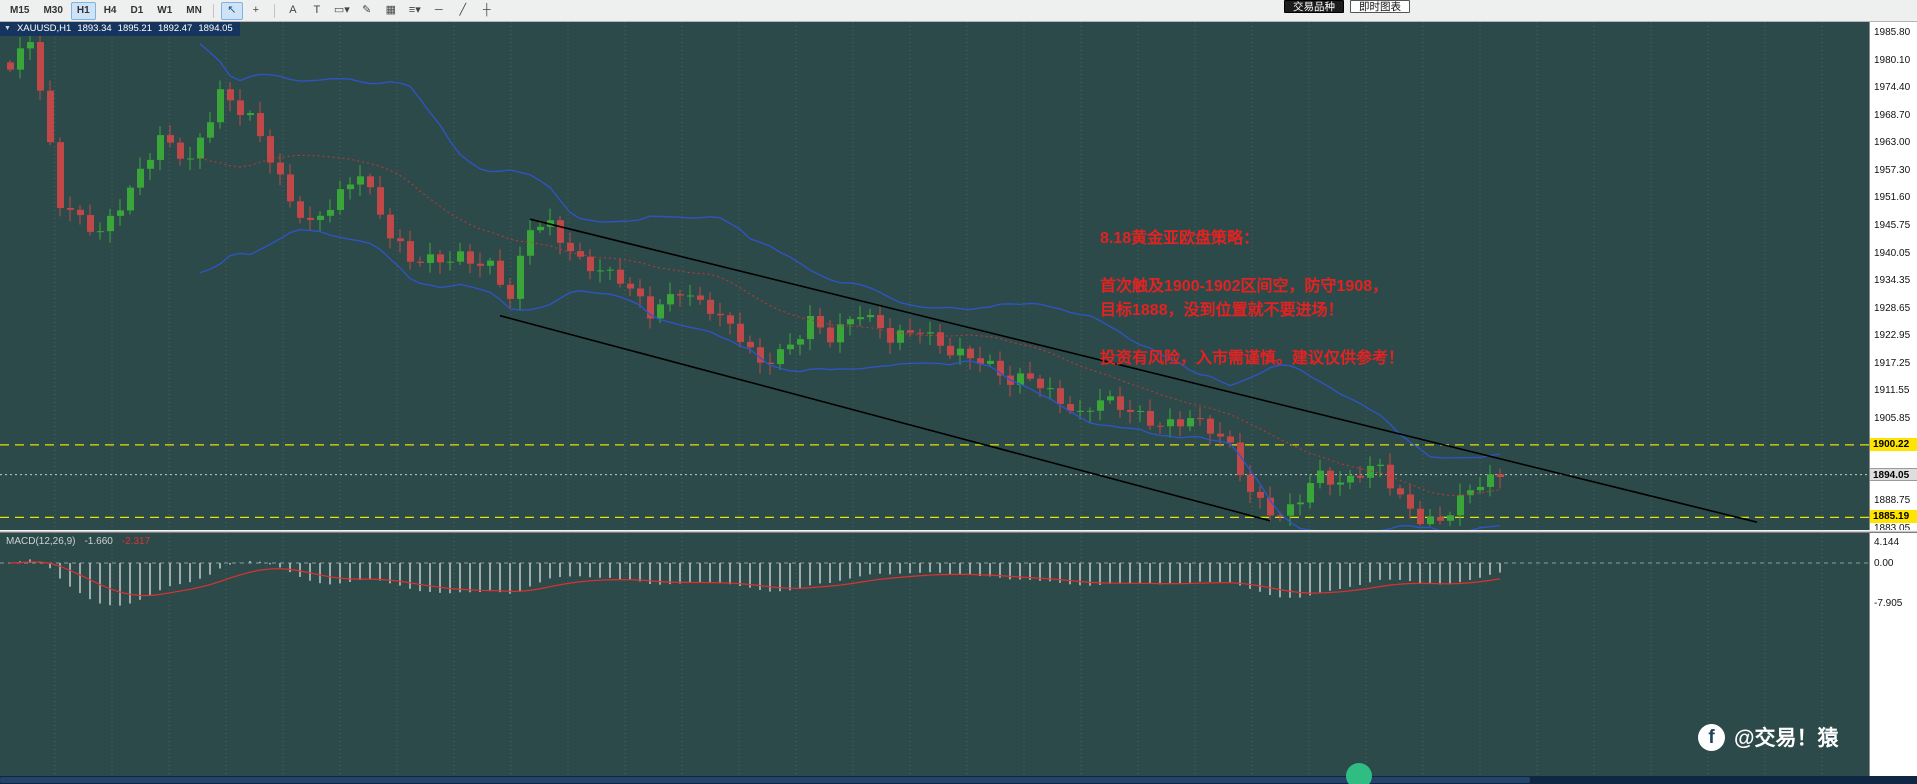 This screenshot has height=784, width=1917. Describe the element at coordinates (958, 11) in the screenshot. I see `toolbar: M15 M30 H1 H4 D1 W1 MN ↖ + A T ▭▾ ✎ ▦ ≡▾ ─ ╱ ┼` at that location.